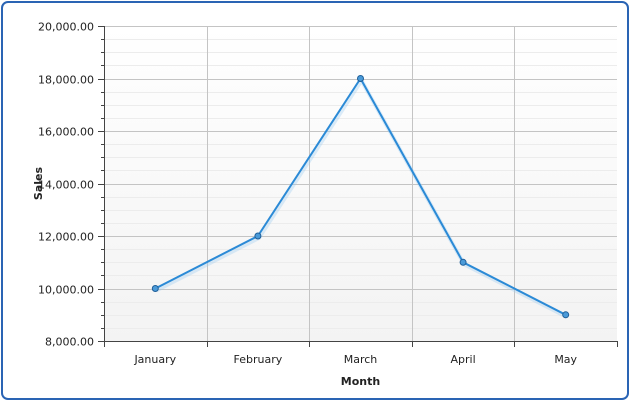  What do you see at coordinates (69, 342) in the screenshot?
I see `y-tick-label: 8,000.00` at bounding box center [69, 342].